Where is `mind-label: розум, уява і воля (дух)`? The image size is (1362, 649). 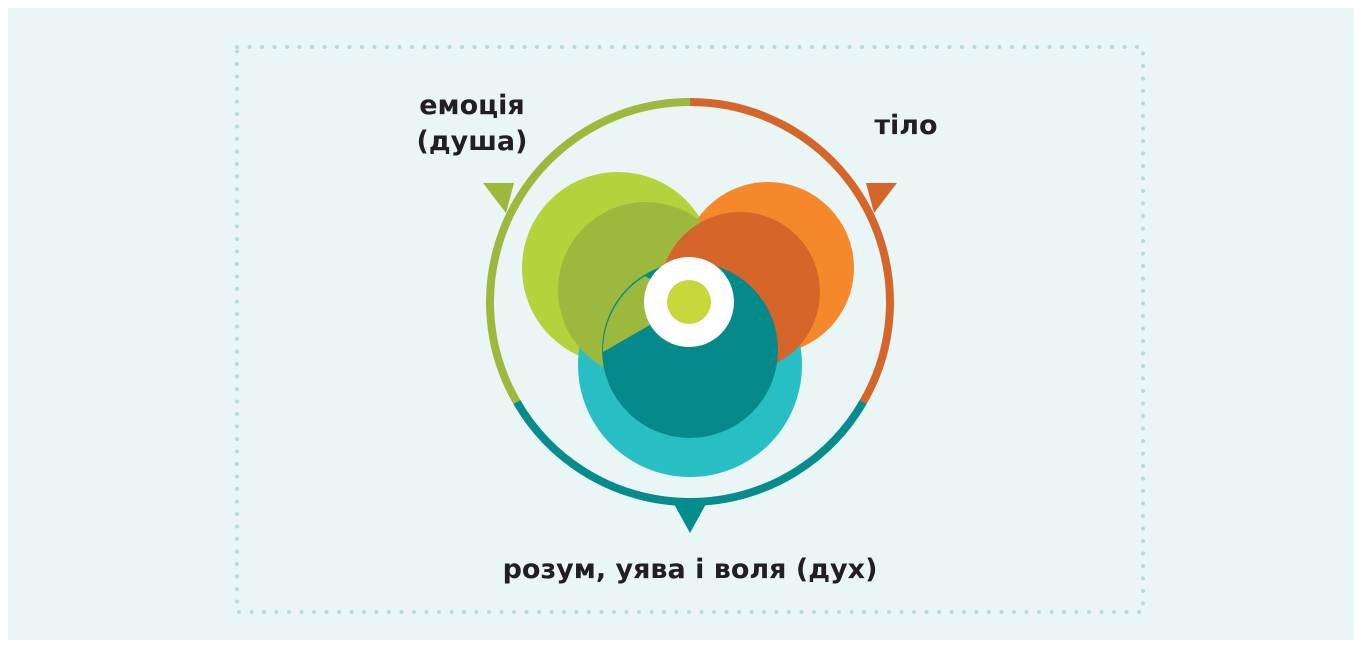 mind-label: розум, уява і воля (дух) is located at coordinates (690, 569).